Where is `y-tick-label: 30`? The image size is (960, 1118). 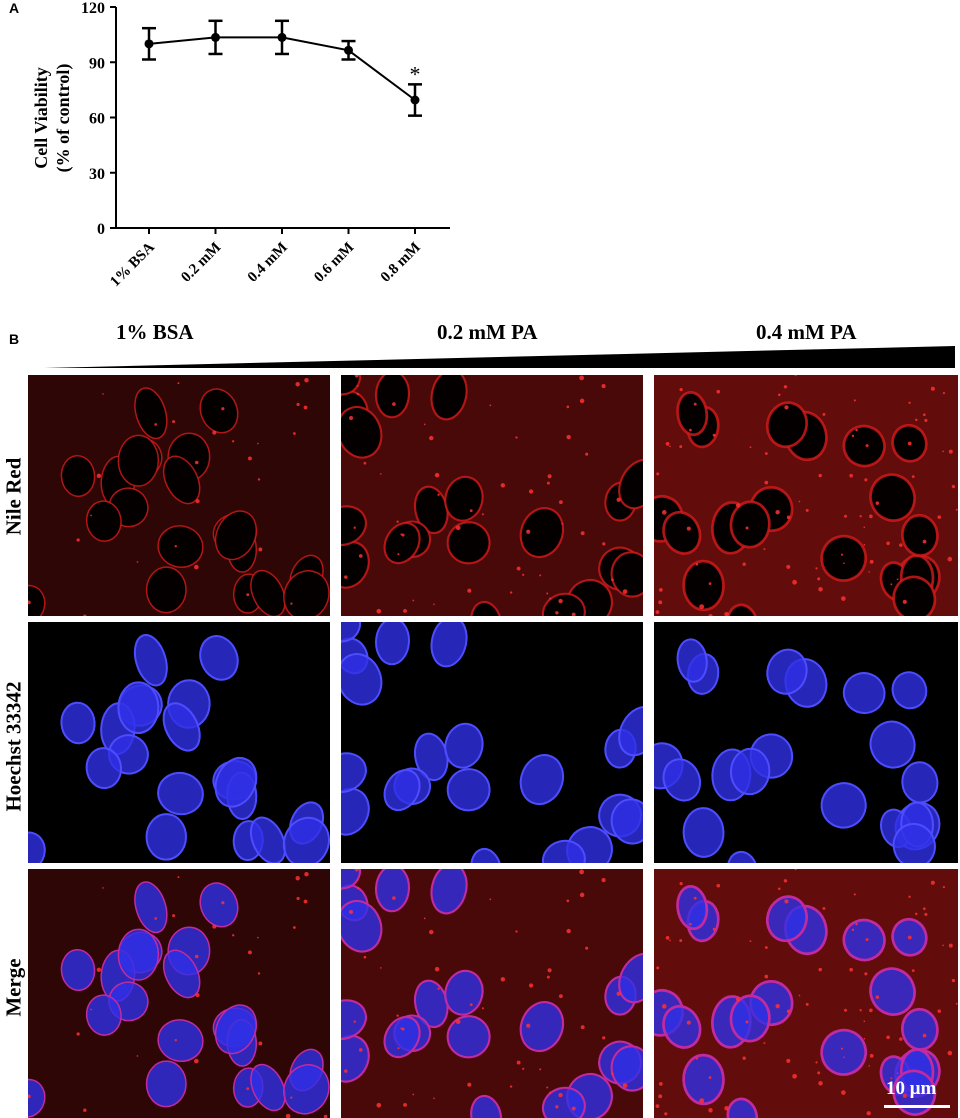
y-tick-label: 30 is located at coordinates (97, 174).